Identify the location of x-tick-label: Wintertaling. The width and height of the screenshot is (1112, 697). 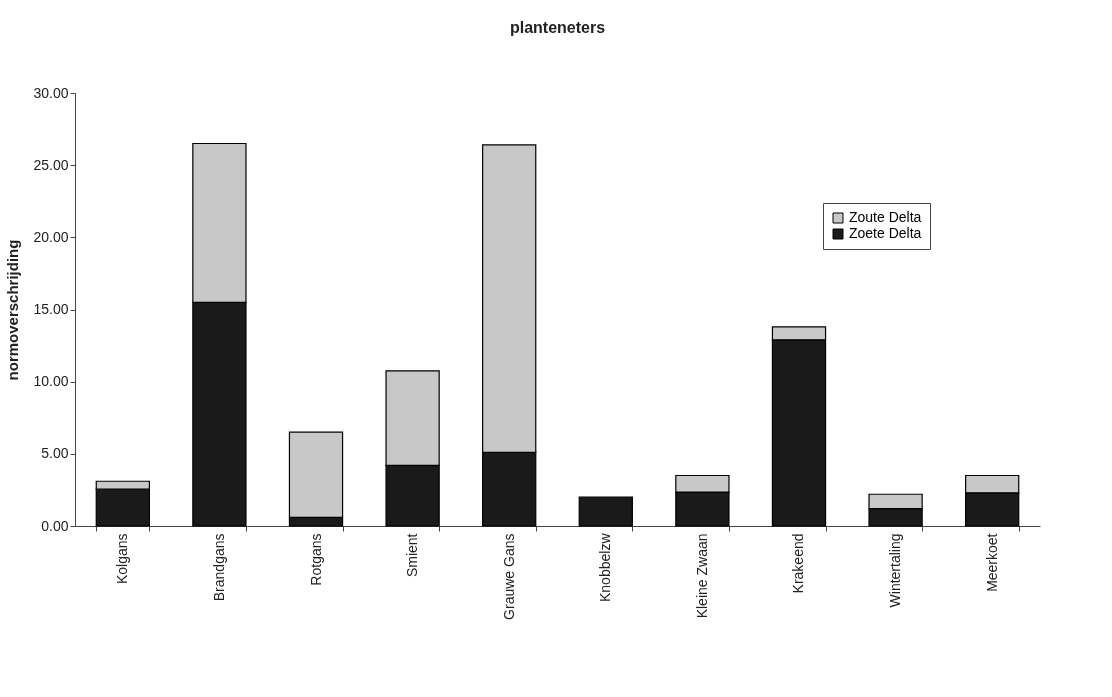
(895, 570).